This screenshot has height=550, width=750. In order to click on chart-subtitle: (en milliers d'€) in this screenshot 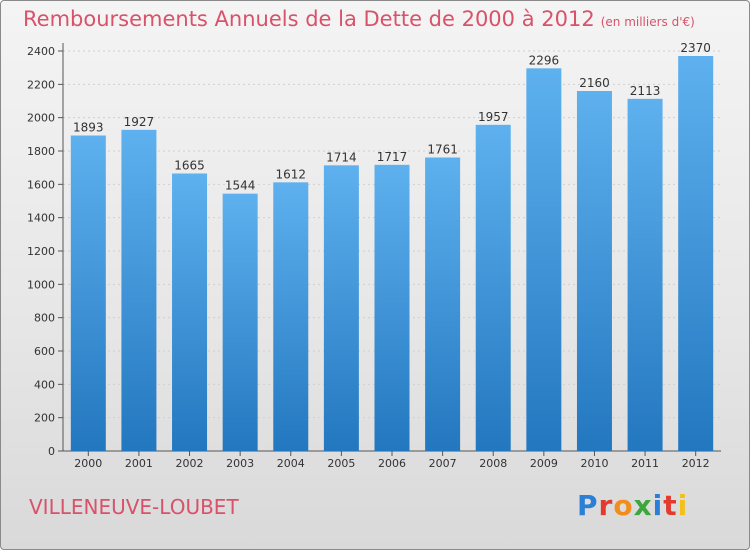, I will do `click(647, 22)`.